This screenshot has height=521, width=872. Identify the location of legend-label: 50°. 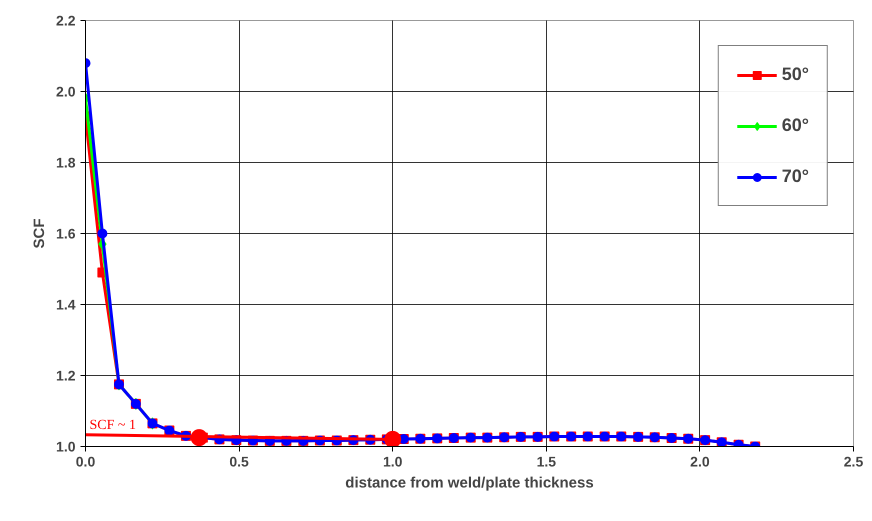
(795, 74).